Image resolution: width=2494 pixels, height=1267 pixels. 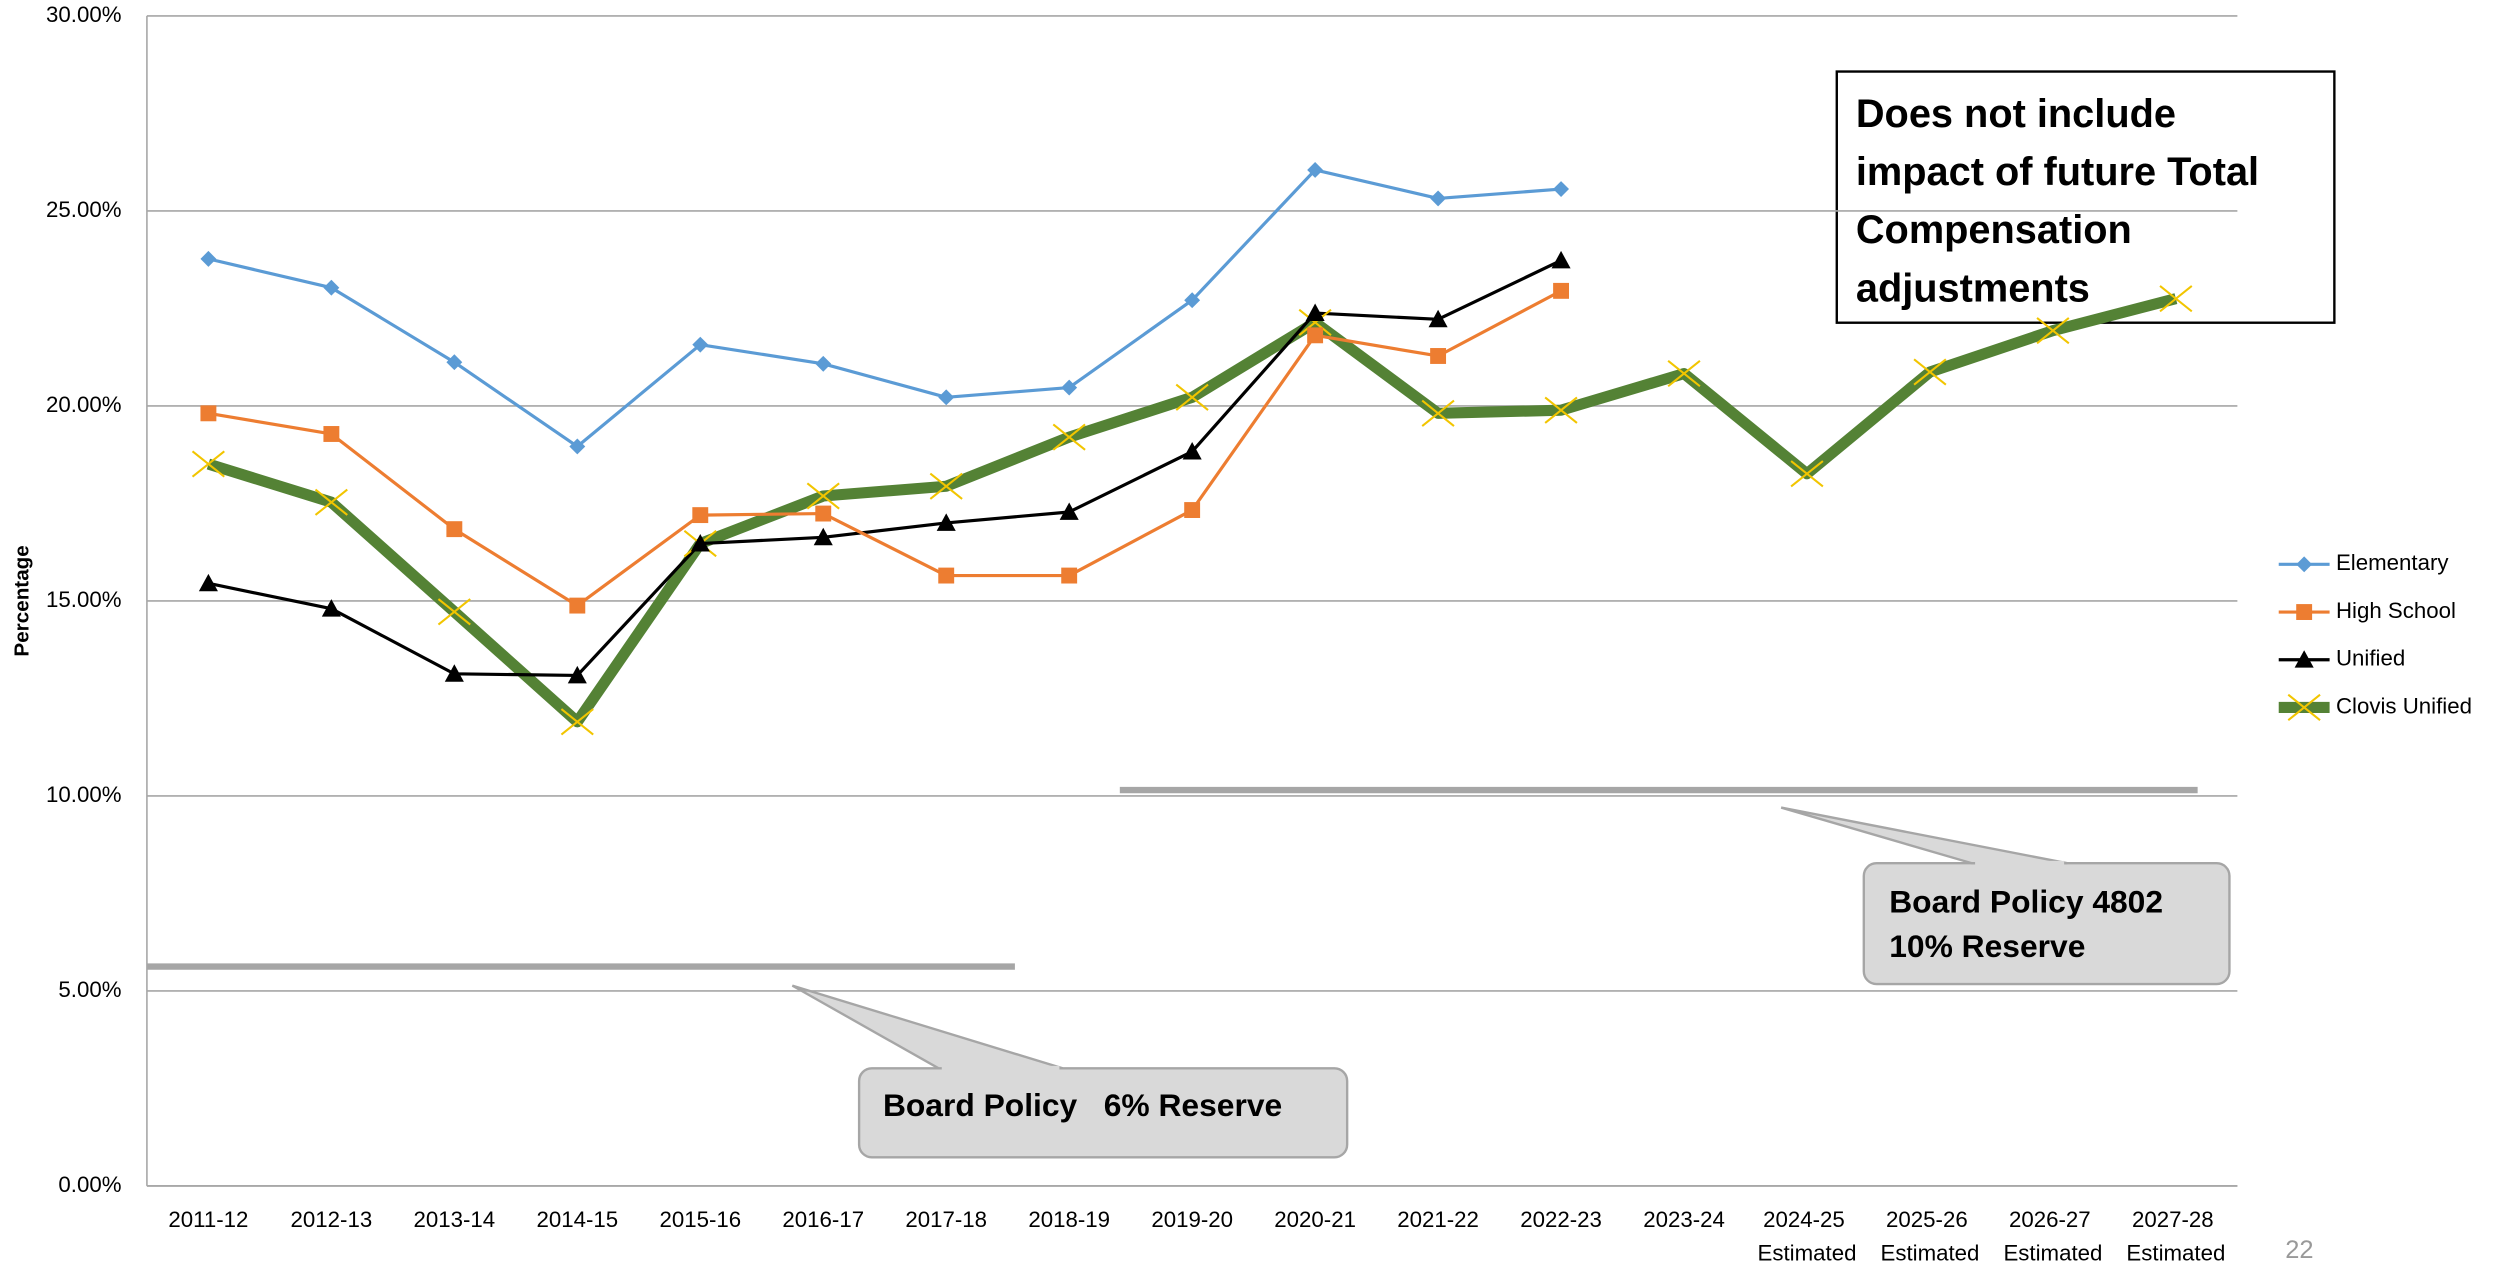 I want to click on page-number: 22, so click(x=2299, y=1250).